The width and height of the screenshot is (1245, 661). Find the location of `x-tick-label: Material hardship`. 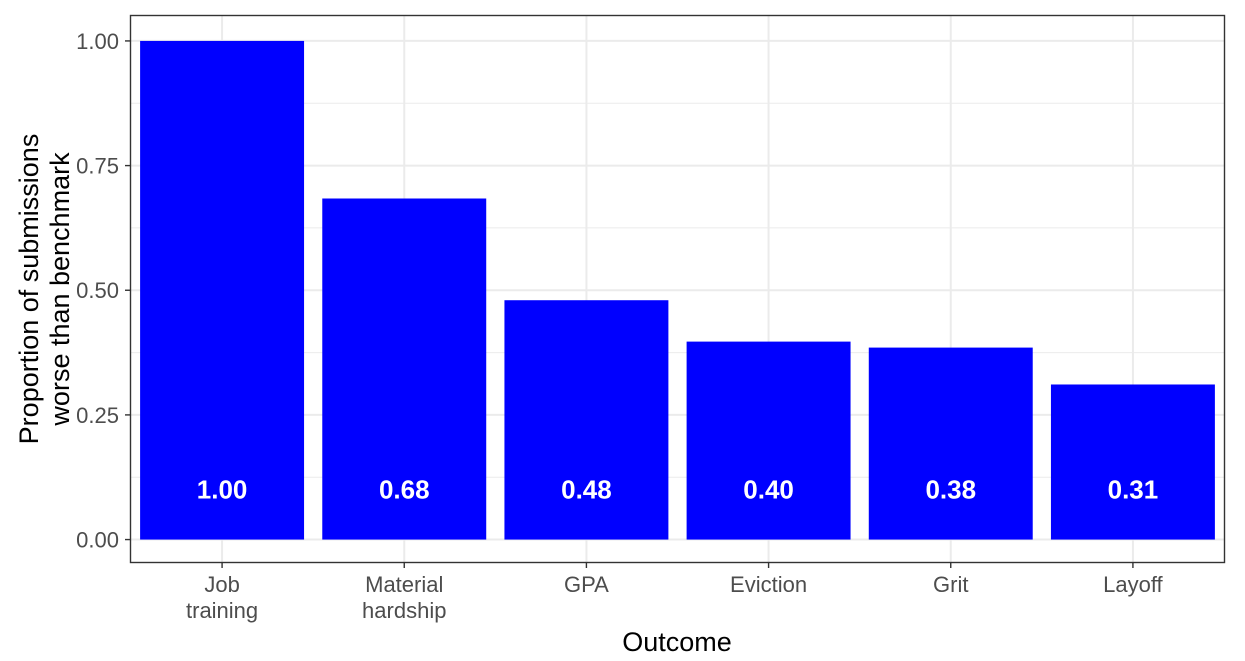

x-tick-label: Material hardship is located at coordinates (404, 597).